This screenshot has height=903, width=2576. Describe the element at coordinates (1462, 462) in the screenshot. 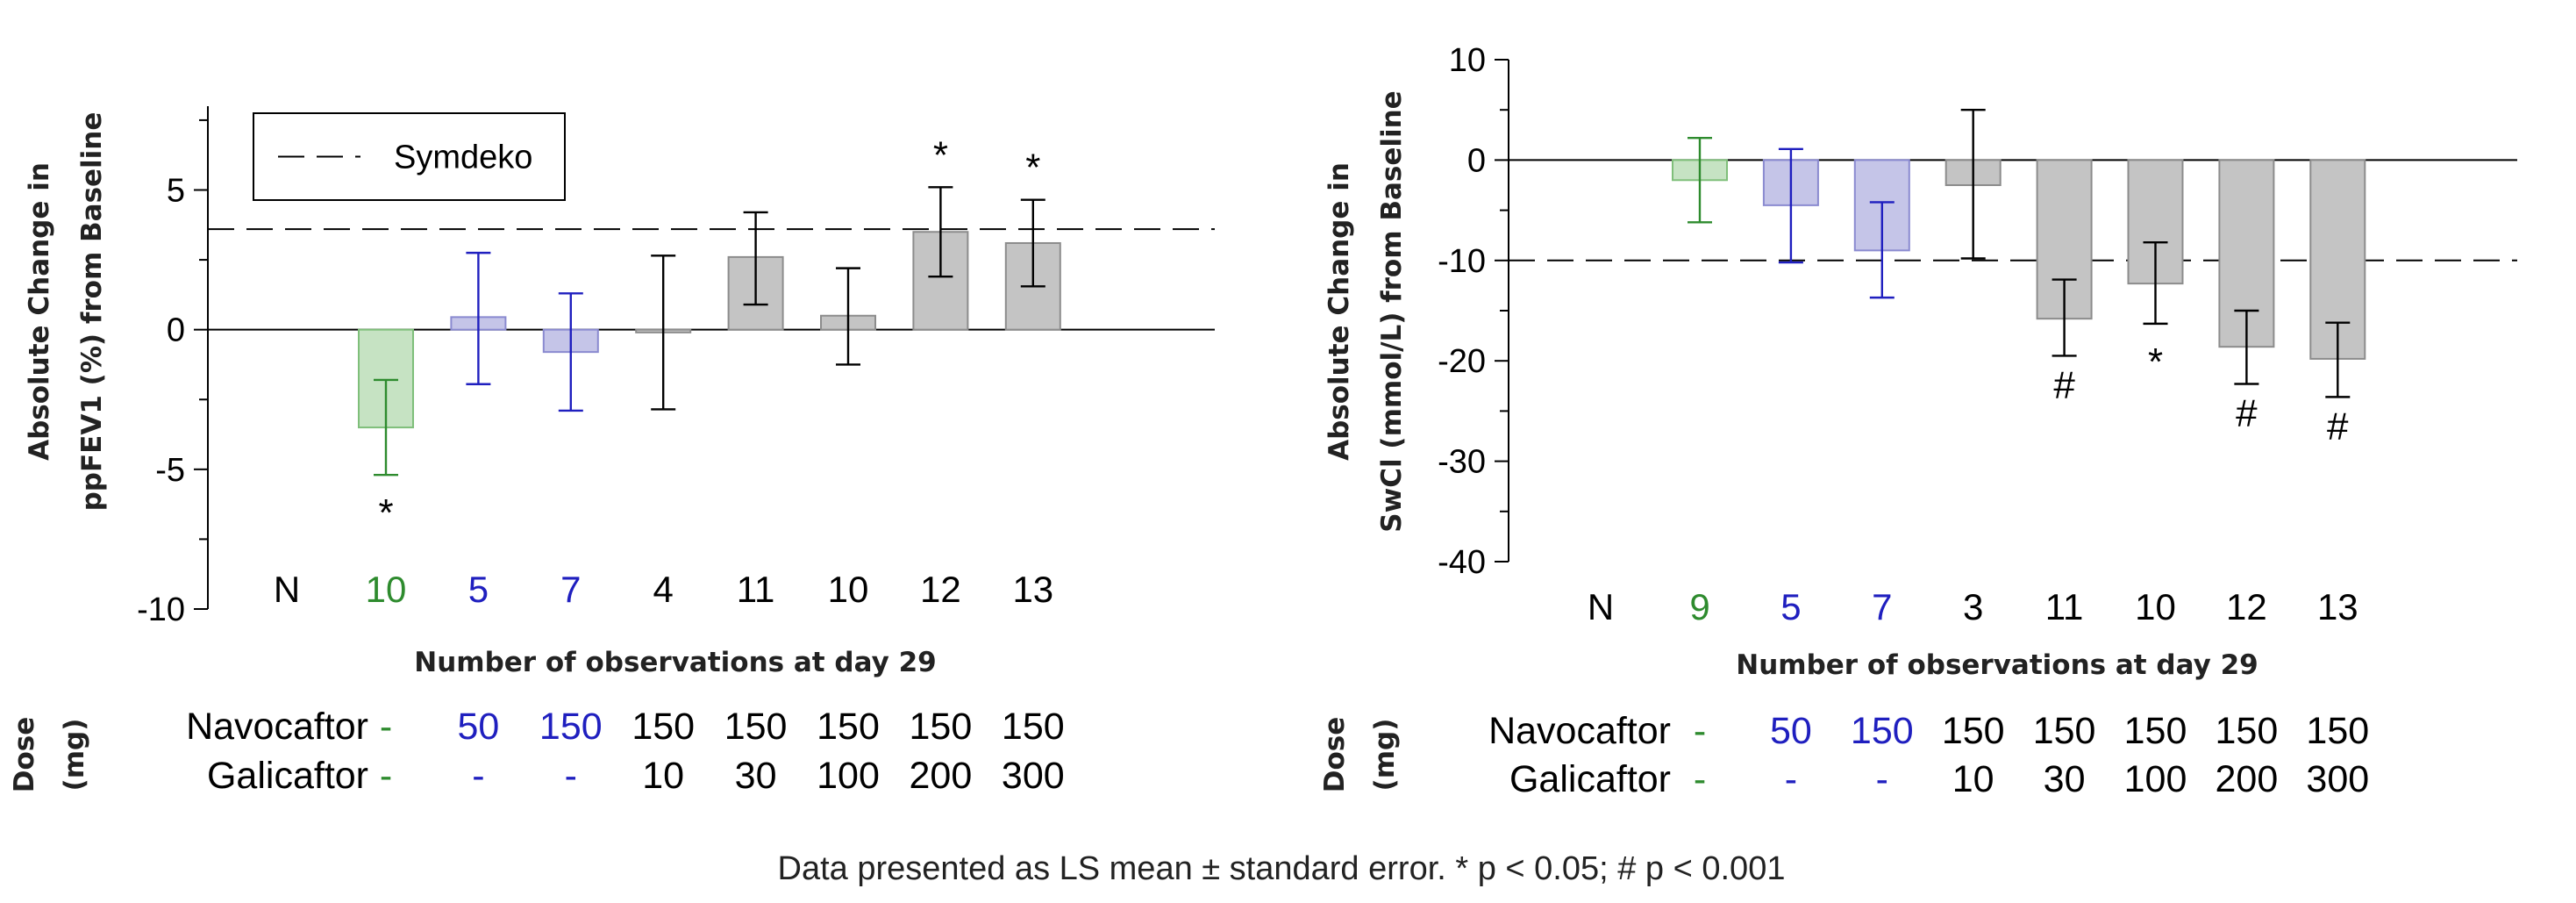

I see `y-tick-label: -30` at that location.